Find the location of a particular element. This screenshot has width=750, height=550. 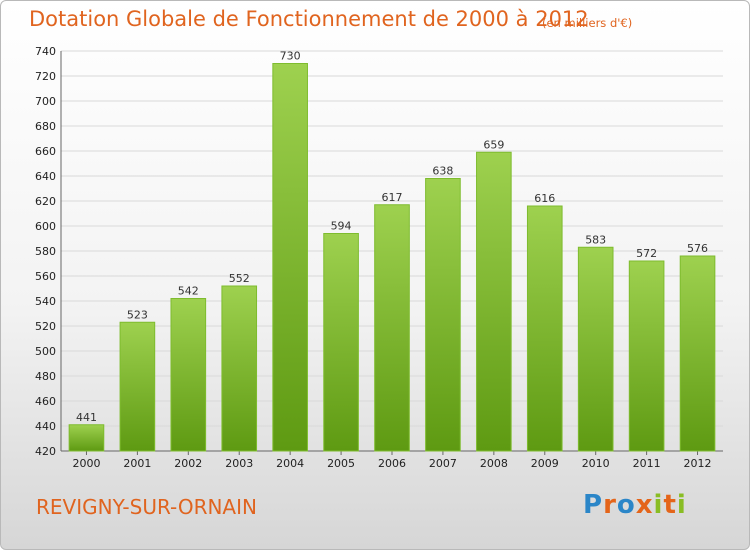

data-label: 576 is located at coordinates (697, 248).